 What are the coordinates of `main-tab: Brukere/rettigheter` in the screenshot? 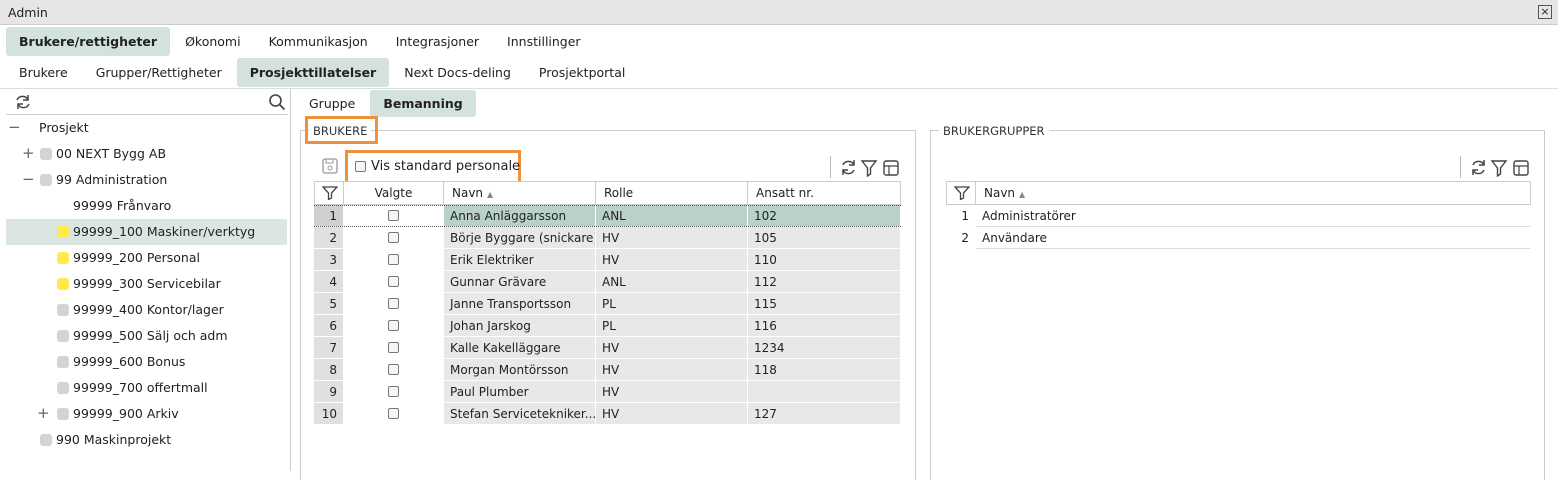 It's located at (88, 41).